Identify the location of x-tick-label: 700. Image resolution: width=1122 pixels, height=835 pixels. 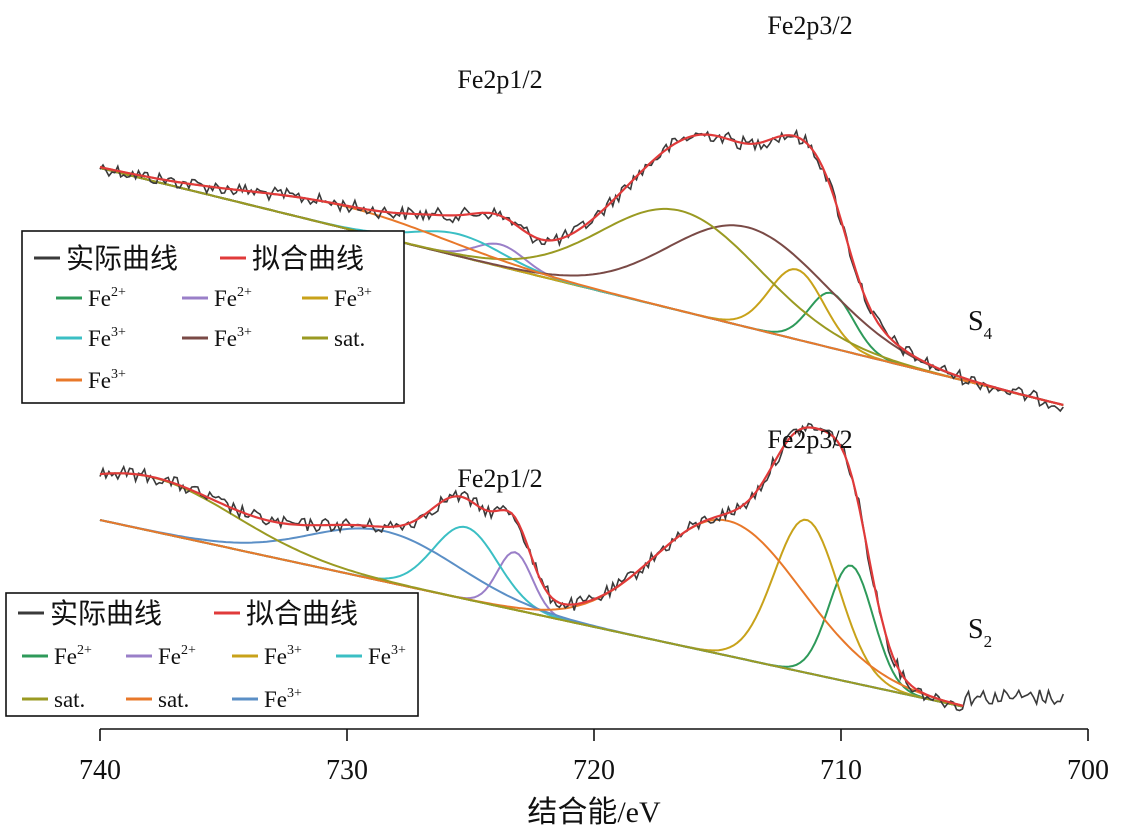
(1088, 770).